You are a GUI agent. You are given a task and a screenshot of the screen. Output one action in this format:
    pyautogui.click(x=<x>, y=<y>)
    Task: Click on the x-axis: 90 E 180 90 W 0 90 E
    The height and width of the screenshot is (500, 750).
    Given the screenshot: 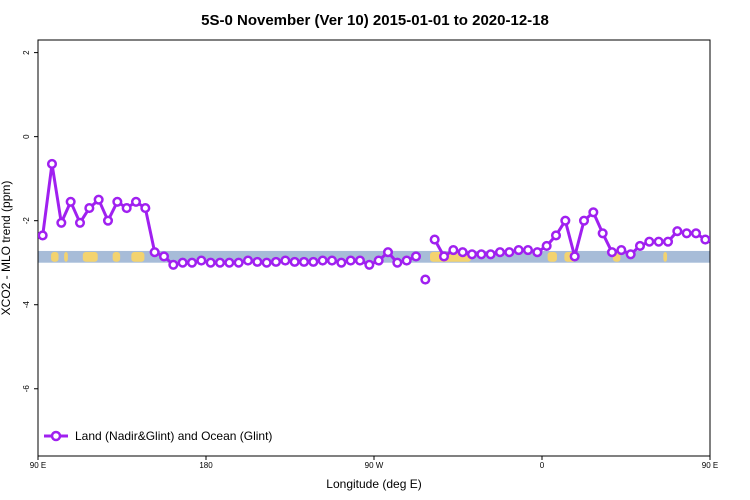 What is the action you would take?
    pyautogui.click(x=374, y=463)
    